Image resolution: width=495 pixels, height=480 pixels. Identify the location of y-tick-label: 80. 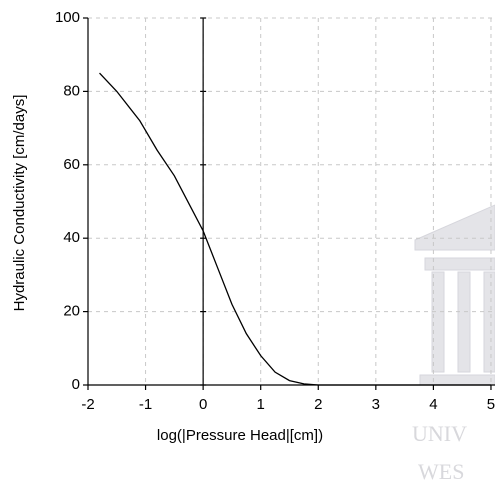
(71, 90).